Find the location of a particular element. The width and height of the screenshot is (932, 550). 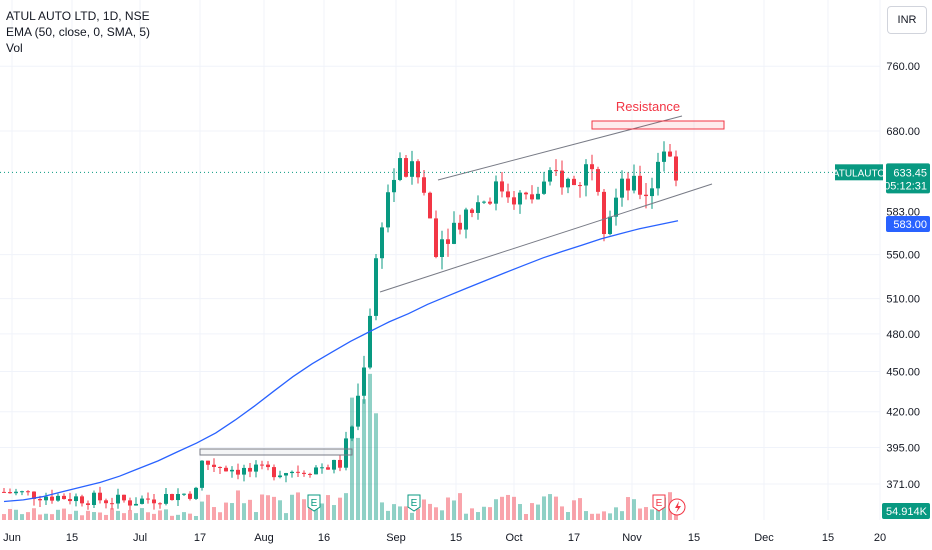

channel-lower-trendline is located at coordinates (546, 238).